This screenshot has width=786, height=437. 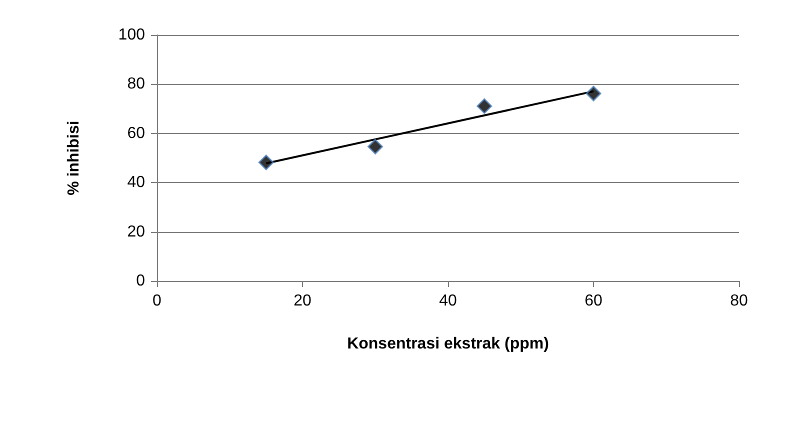 I want to click on y-tick-label: 20, so click(x=136, y=231).